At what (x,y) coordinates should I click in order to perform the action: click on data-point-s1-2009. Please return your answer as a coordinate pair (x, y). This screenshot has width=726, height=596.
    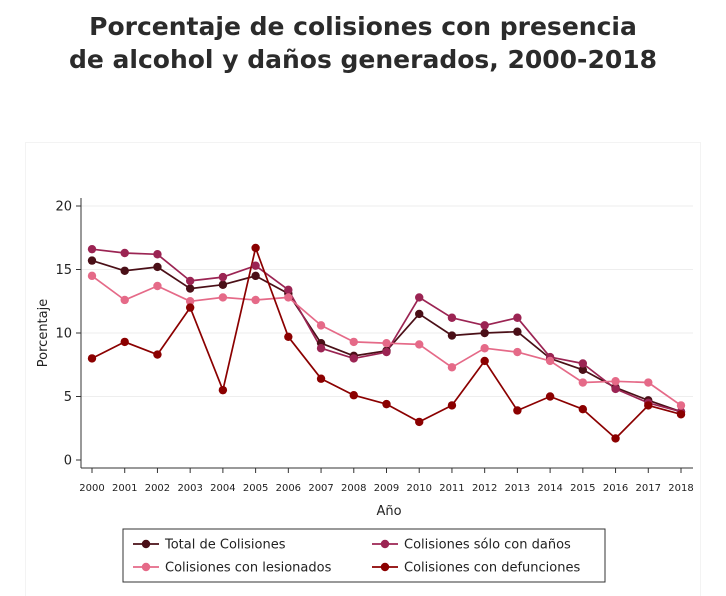
    Looking at the image, I should click on (386, 352).